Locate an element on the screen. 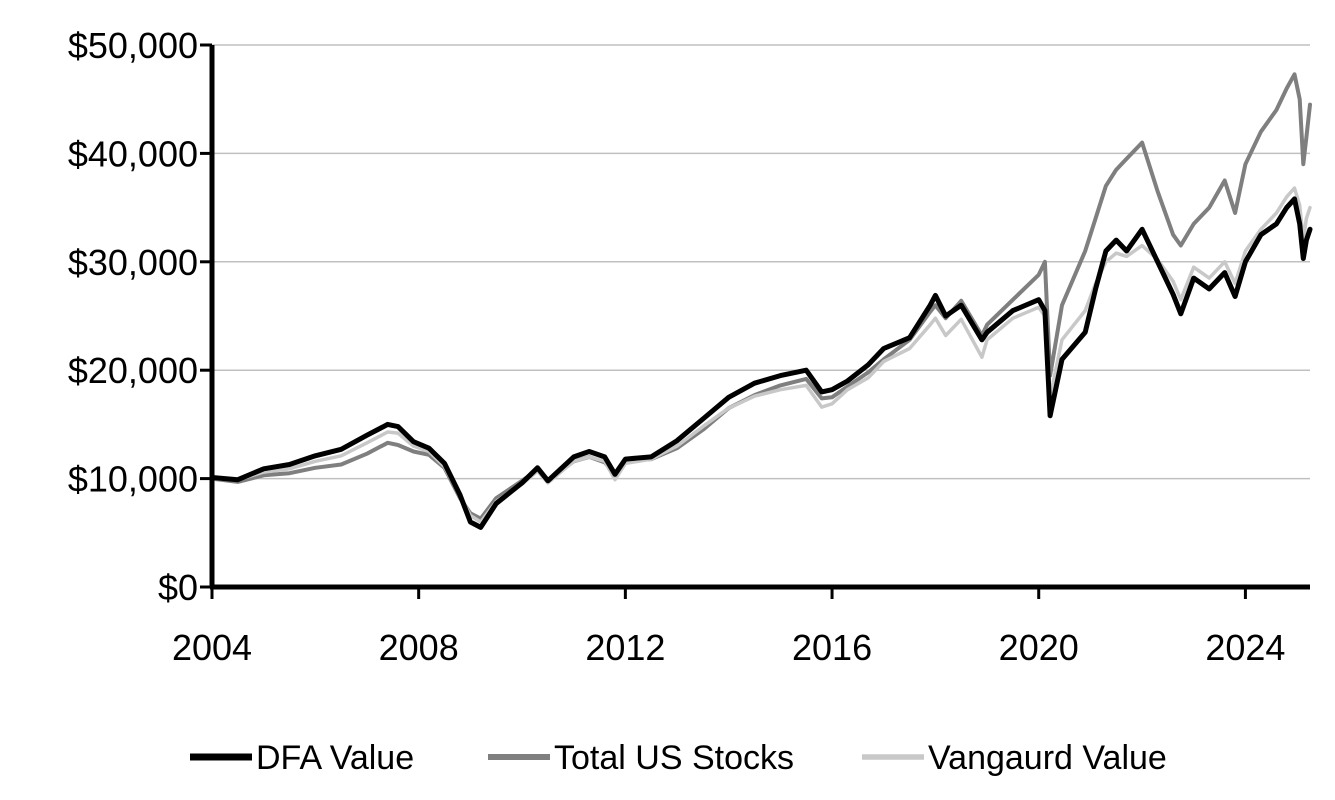  x-tick-label: 2012 is located at coordinates (625, 647).